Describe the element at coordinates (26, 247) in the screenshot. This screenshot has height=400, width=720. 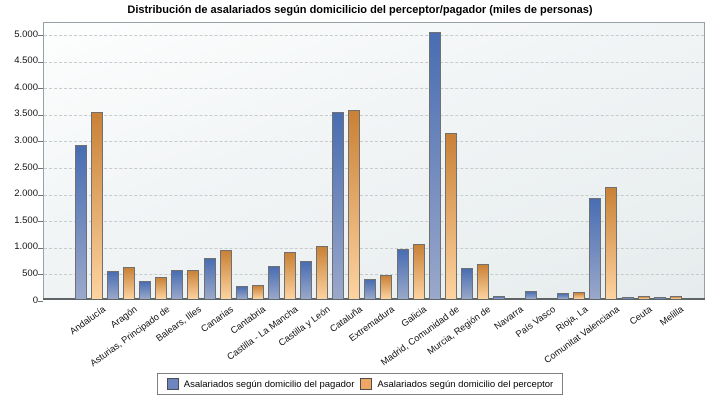
I see `y-tick-label: 1.000` at that location.